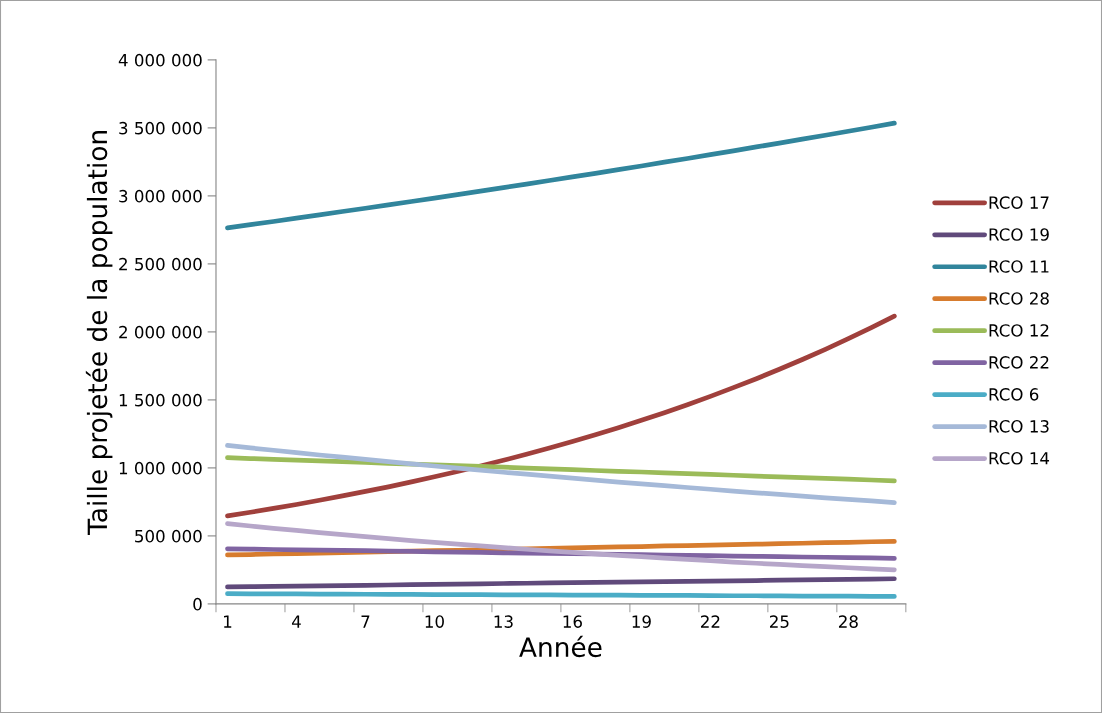 This screenshot has width=1102, height=713. I want to click on x-tick-label: 22, so click(710, 621).